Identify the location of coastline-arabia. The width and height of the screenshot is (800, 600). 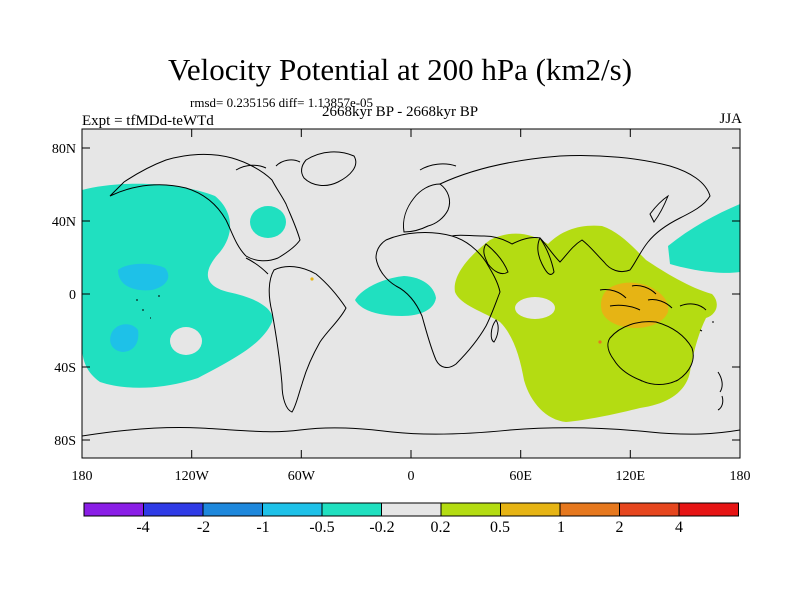
(496, 259).